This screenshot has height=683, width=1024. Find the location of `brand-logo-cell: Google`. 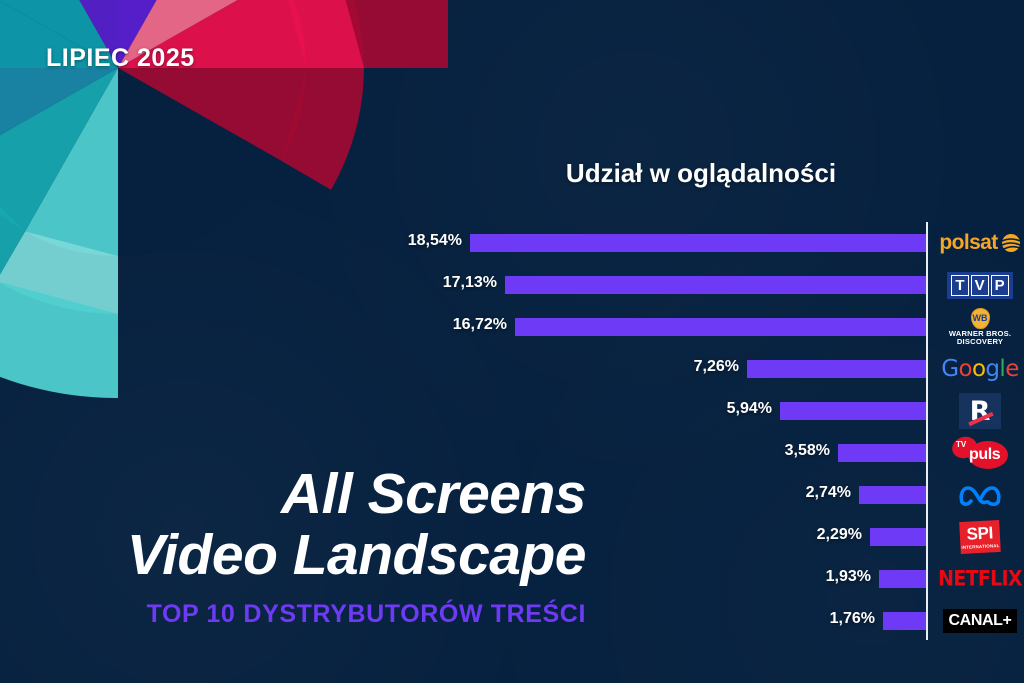

brand-logo-cell: Google is located at coordinates (980, 369).